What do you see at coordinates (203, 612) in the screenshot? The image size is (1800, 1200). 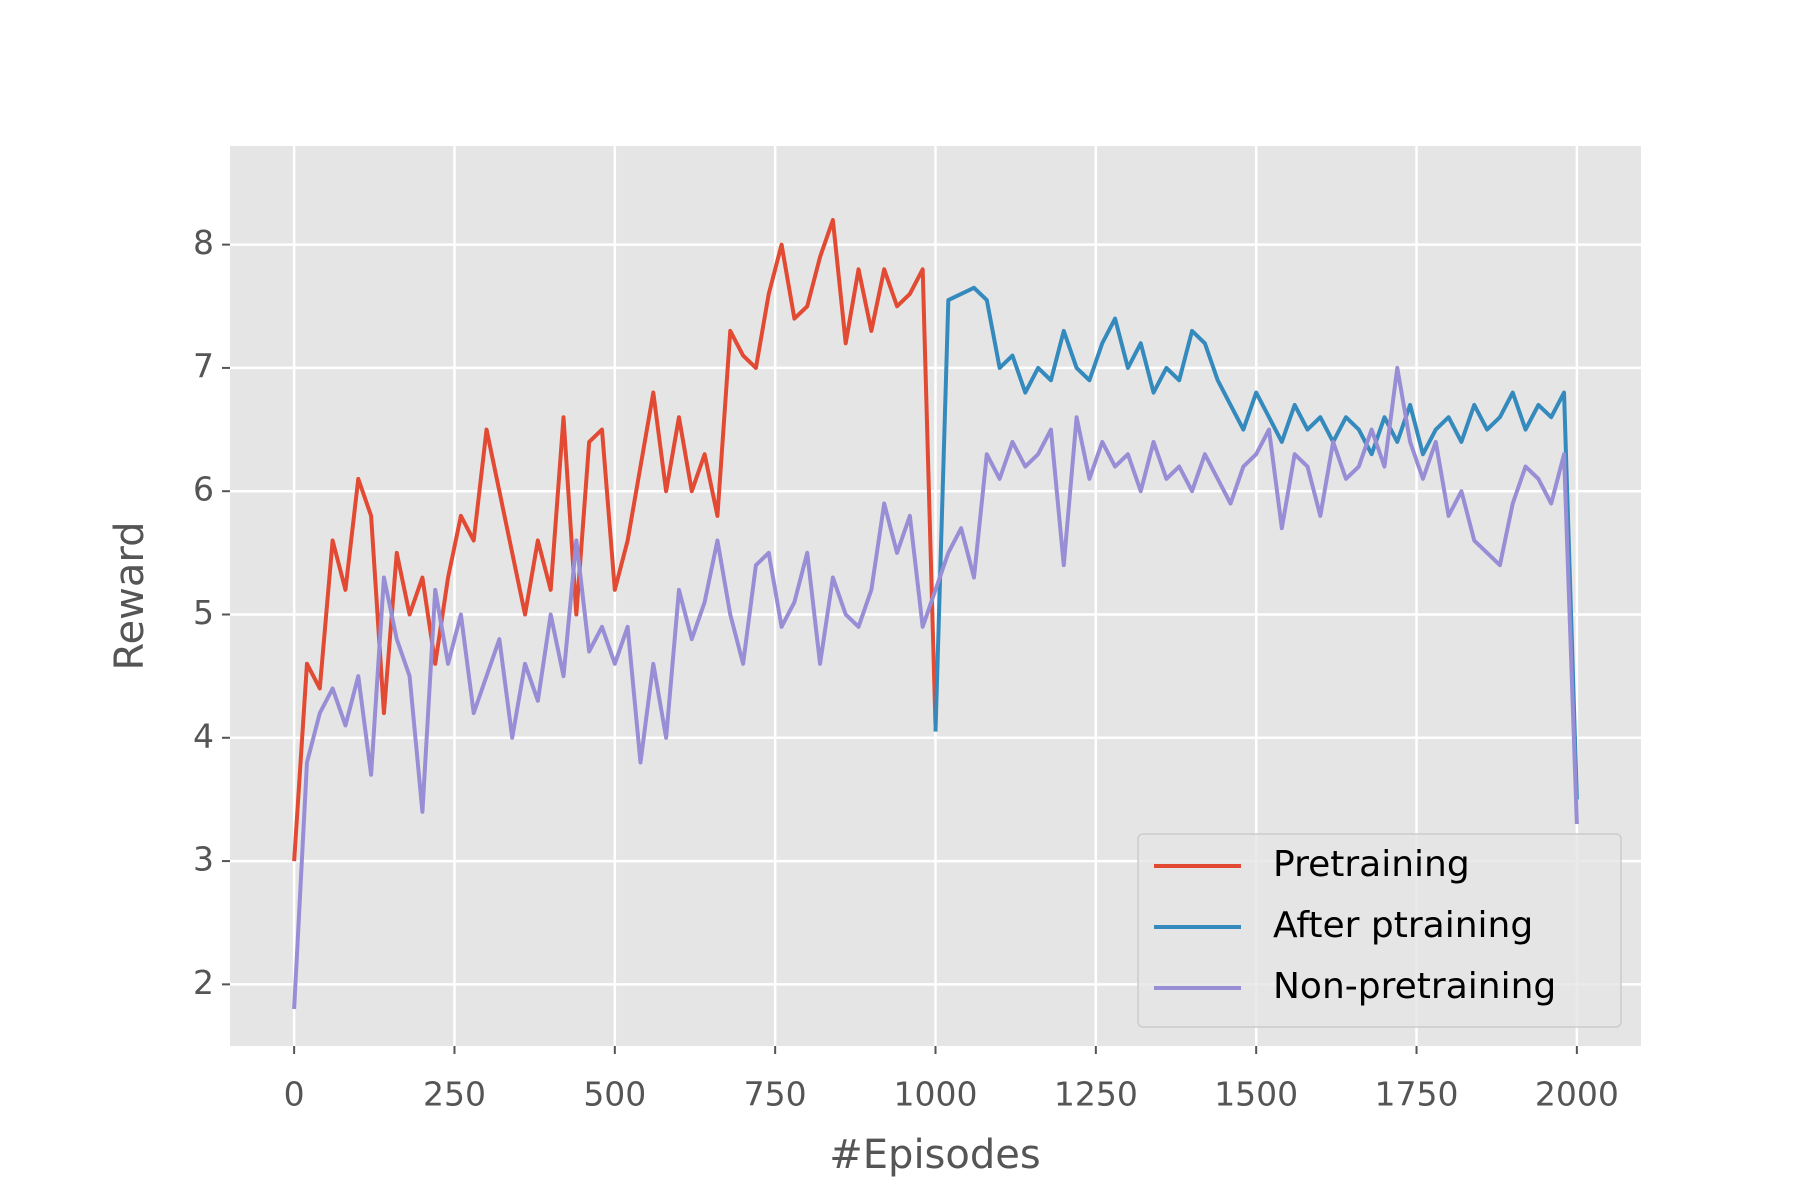 I see `y-tick-label: 5` at bounding box center [203, 612].